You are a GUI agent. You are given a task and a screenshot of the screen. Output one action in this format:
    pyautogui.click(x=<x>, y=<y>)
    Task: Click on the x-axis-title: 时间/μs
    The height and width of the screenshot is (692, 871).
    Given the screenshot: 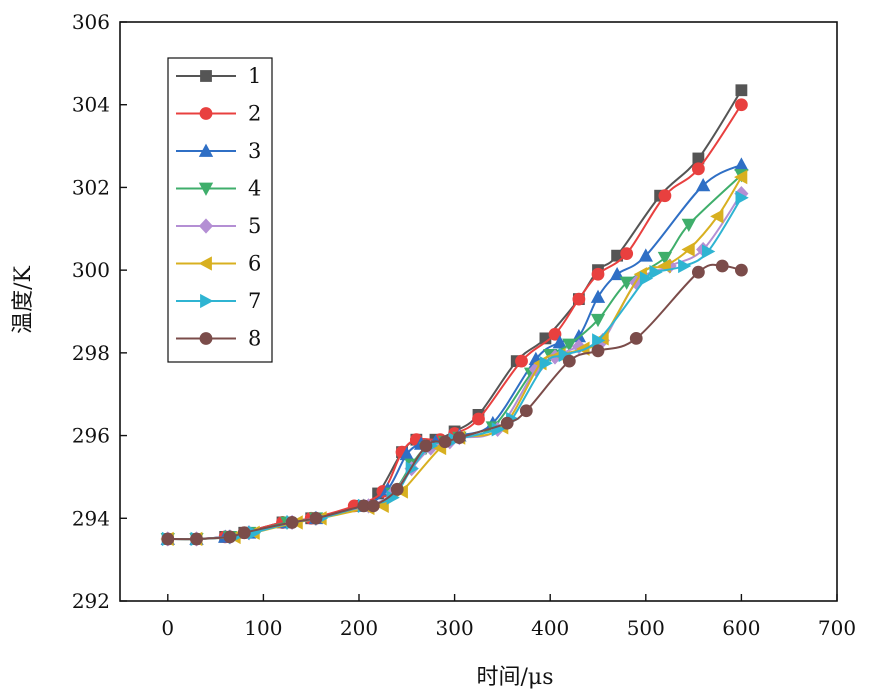 What is the action you would take?
    pyautogui.click(x=514, y=677)
    